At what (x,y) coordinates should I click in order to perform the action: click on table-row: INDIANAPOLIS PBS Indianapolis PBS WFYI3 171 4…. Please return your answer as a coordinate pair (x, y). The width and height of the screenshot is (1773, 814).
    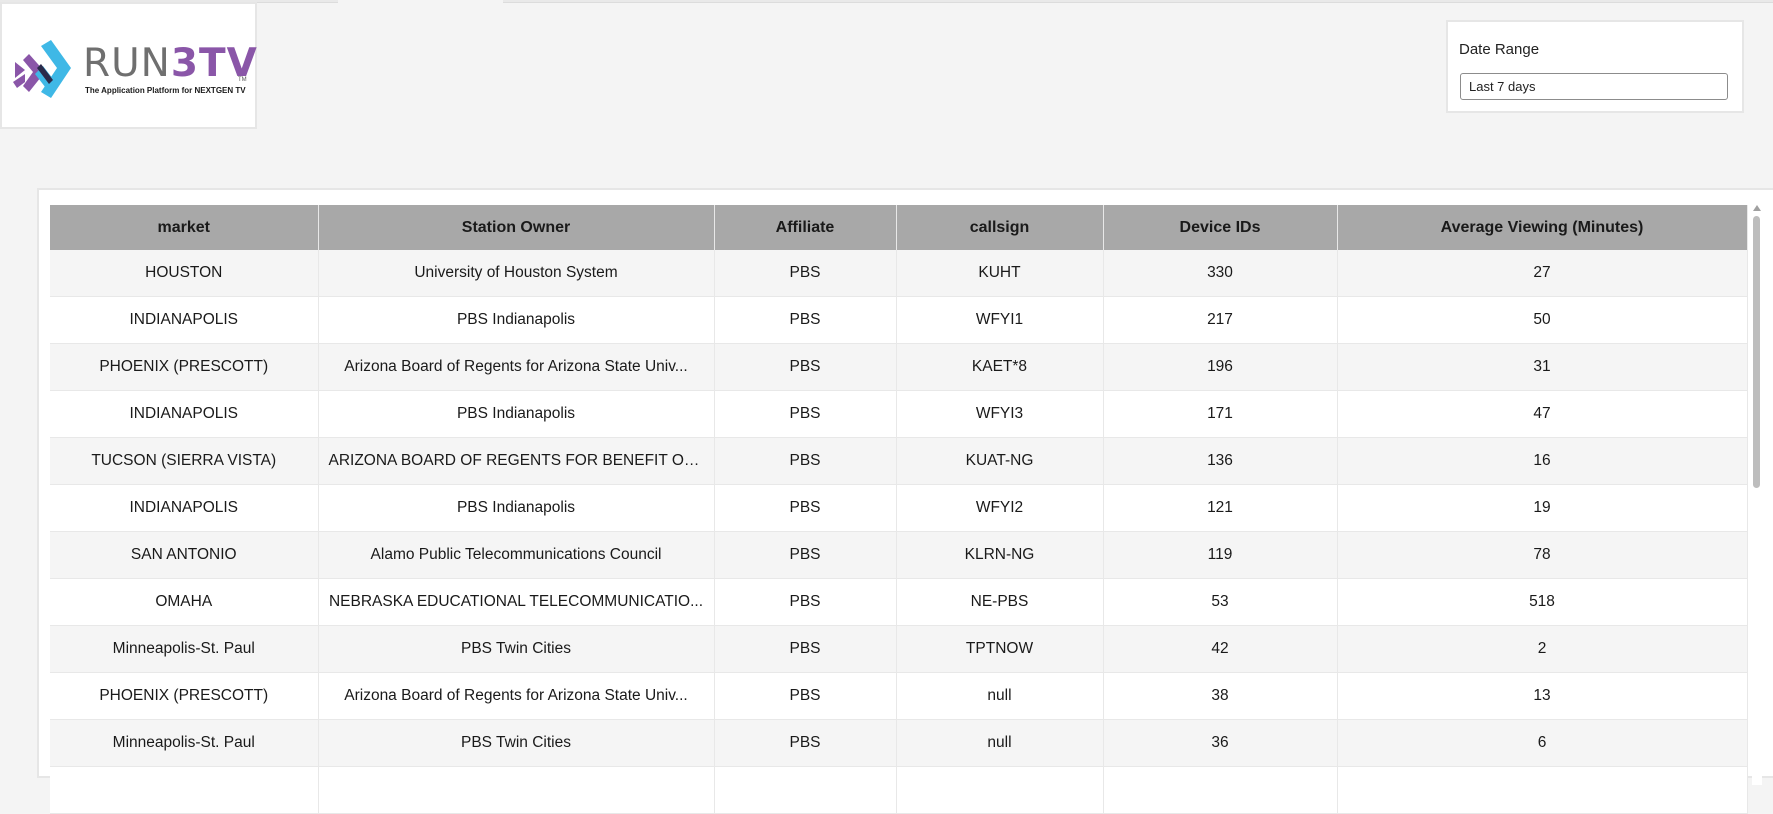
    Looking at the image, I should click on (899, 414).